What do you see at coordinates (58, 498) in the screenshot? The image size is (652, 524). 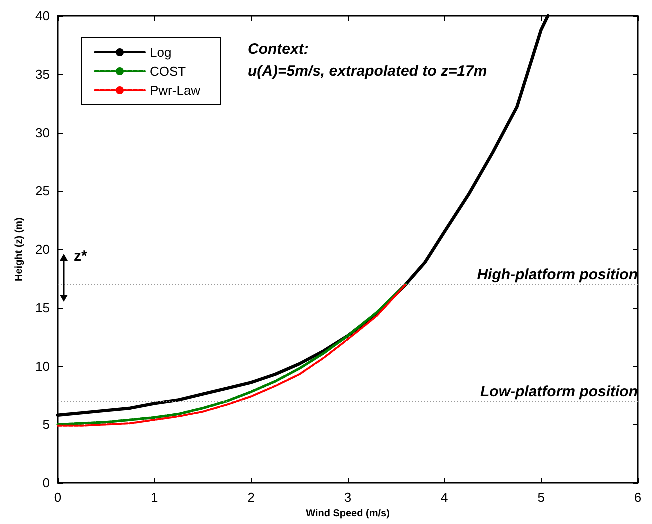 I see `x-tick-label: 0` at bounding box center [58, 498].